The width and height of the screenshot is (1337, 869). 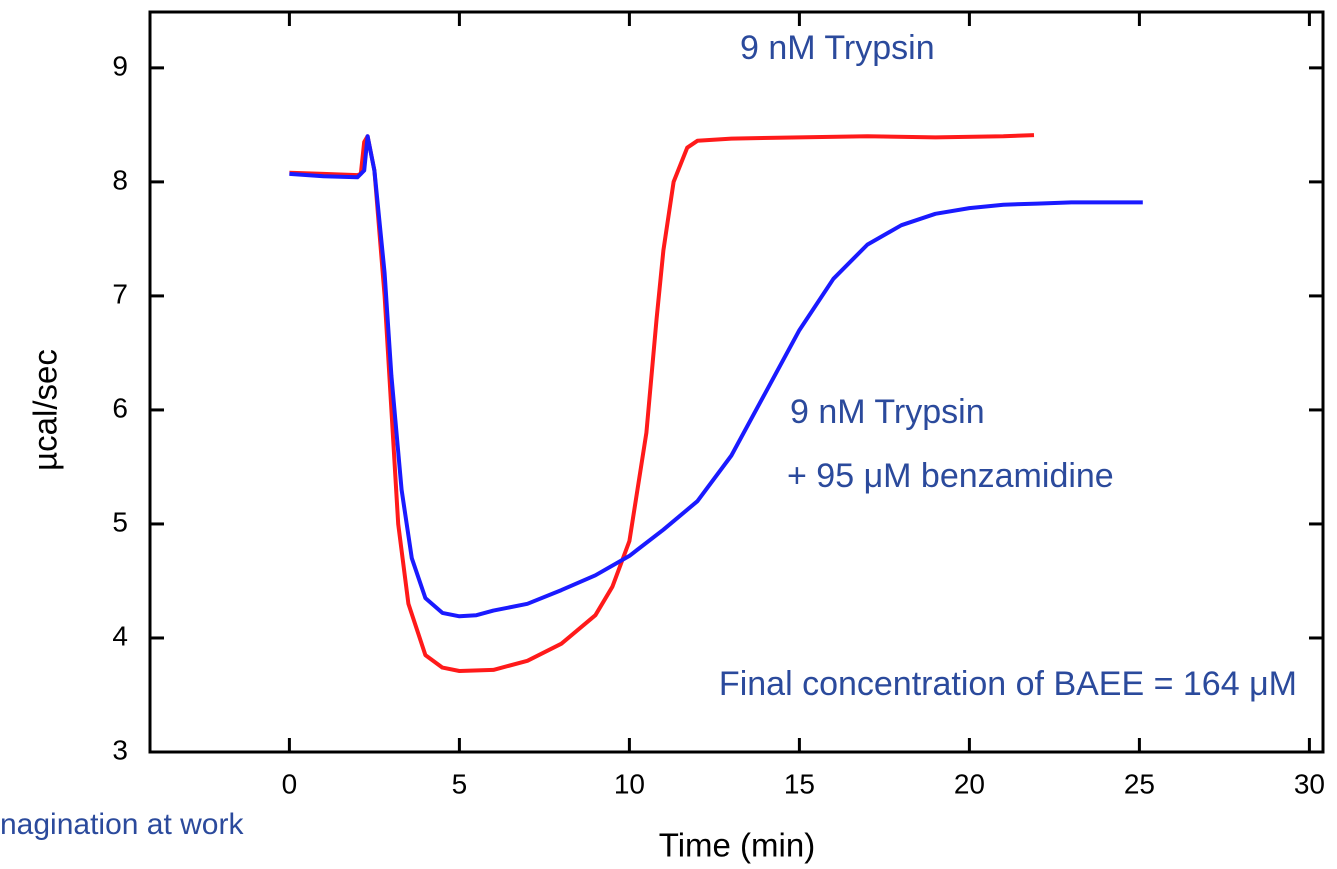 I want to click on x-tick-label: 25, so click(x=1139, y=783).